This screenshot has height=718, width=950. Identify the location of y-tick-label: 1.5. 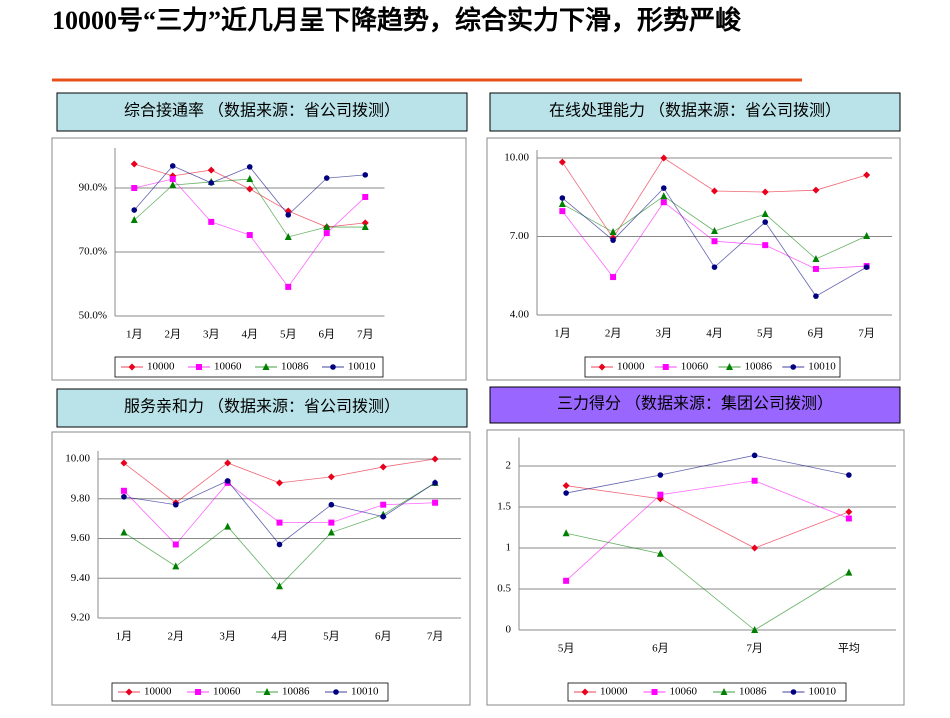
(504, 507).